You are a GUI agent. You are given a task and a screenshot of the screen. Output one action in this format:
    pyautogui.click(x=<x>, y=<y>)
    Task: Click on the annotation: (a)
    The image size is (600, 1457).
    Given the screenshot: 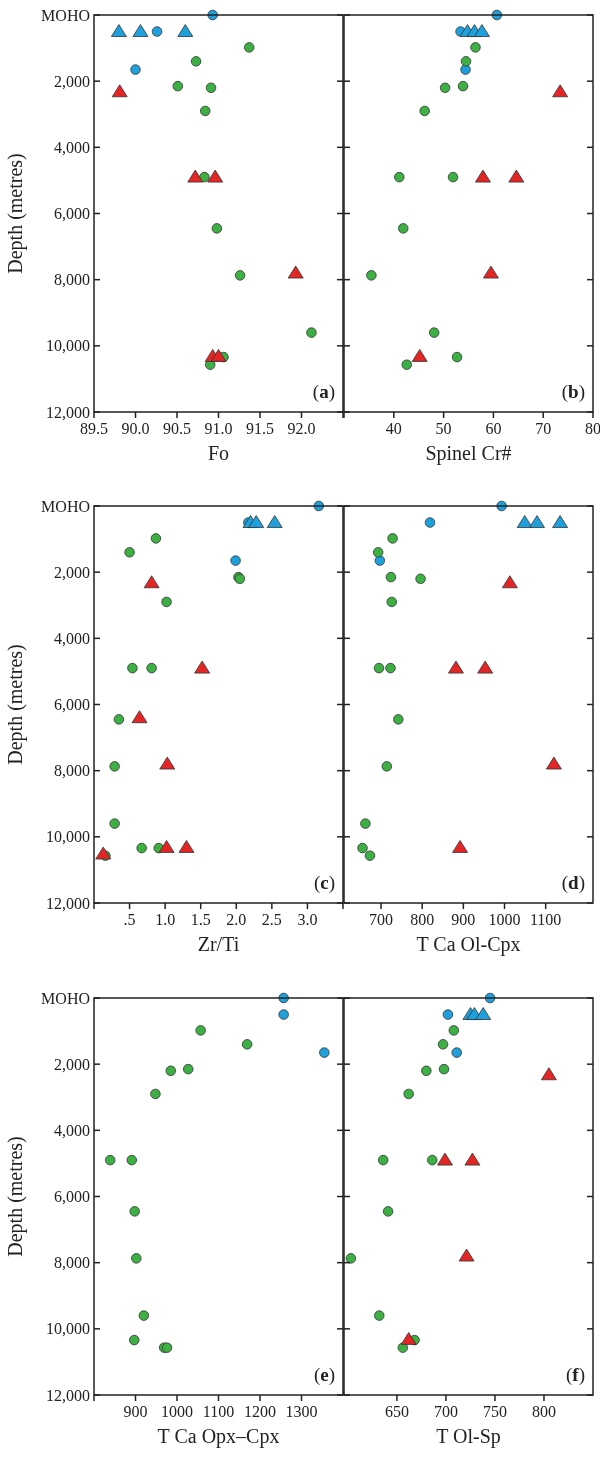 What is the action you would take?
    pyautogui.click(x=323, y=392)
    